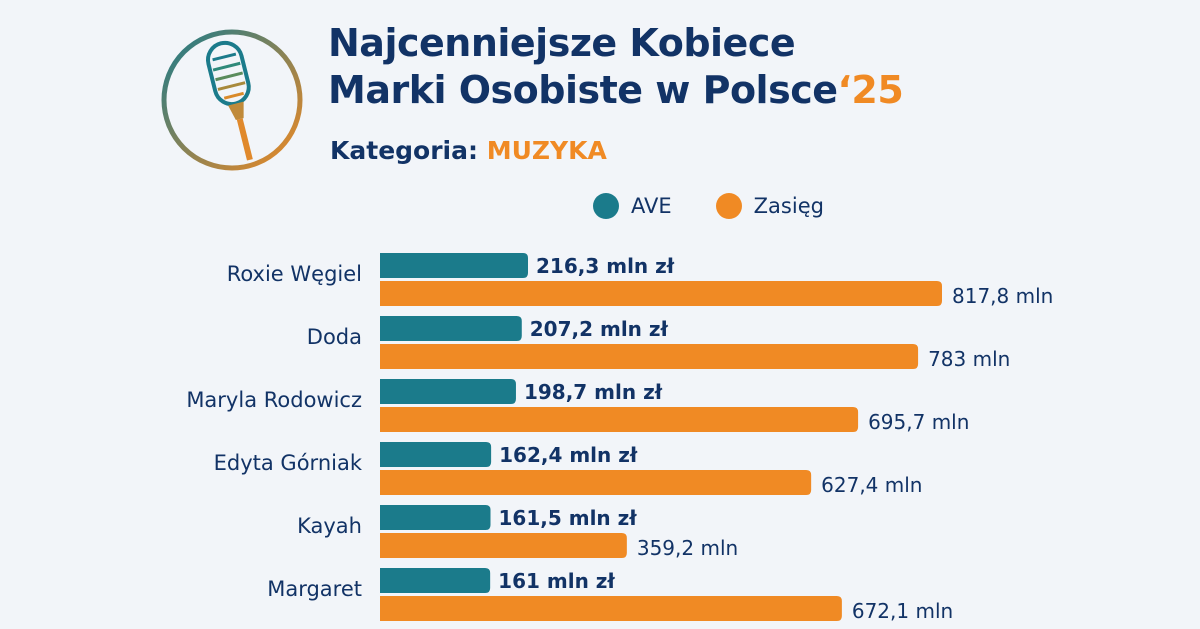 The height and width of the screenshot is (629, 1200). I want to click on chart-legend: AVE Zasięg, so click(730, 206).